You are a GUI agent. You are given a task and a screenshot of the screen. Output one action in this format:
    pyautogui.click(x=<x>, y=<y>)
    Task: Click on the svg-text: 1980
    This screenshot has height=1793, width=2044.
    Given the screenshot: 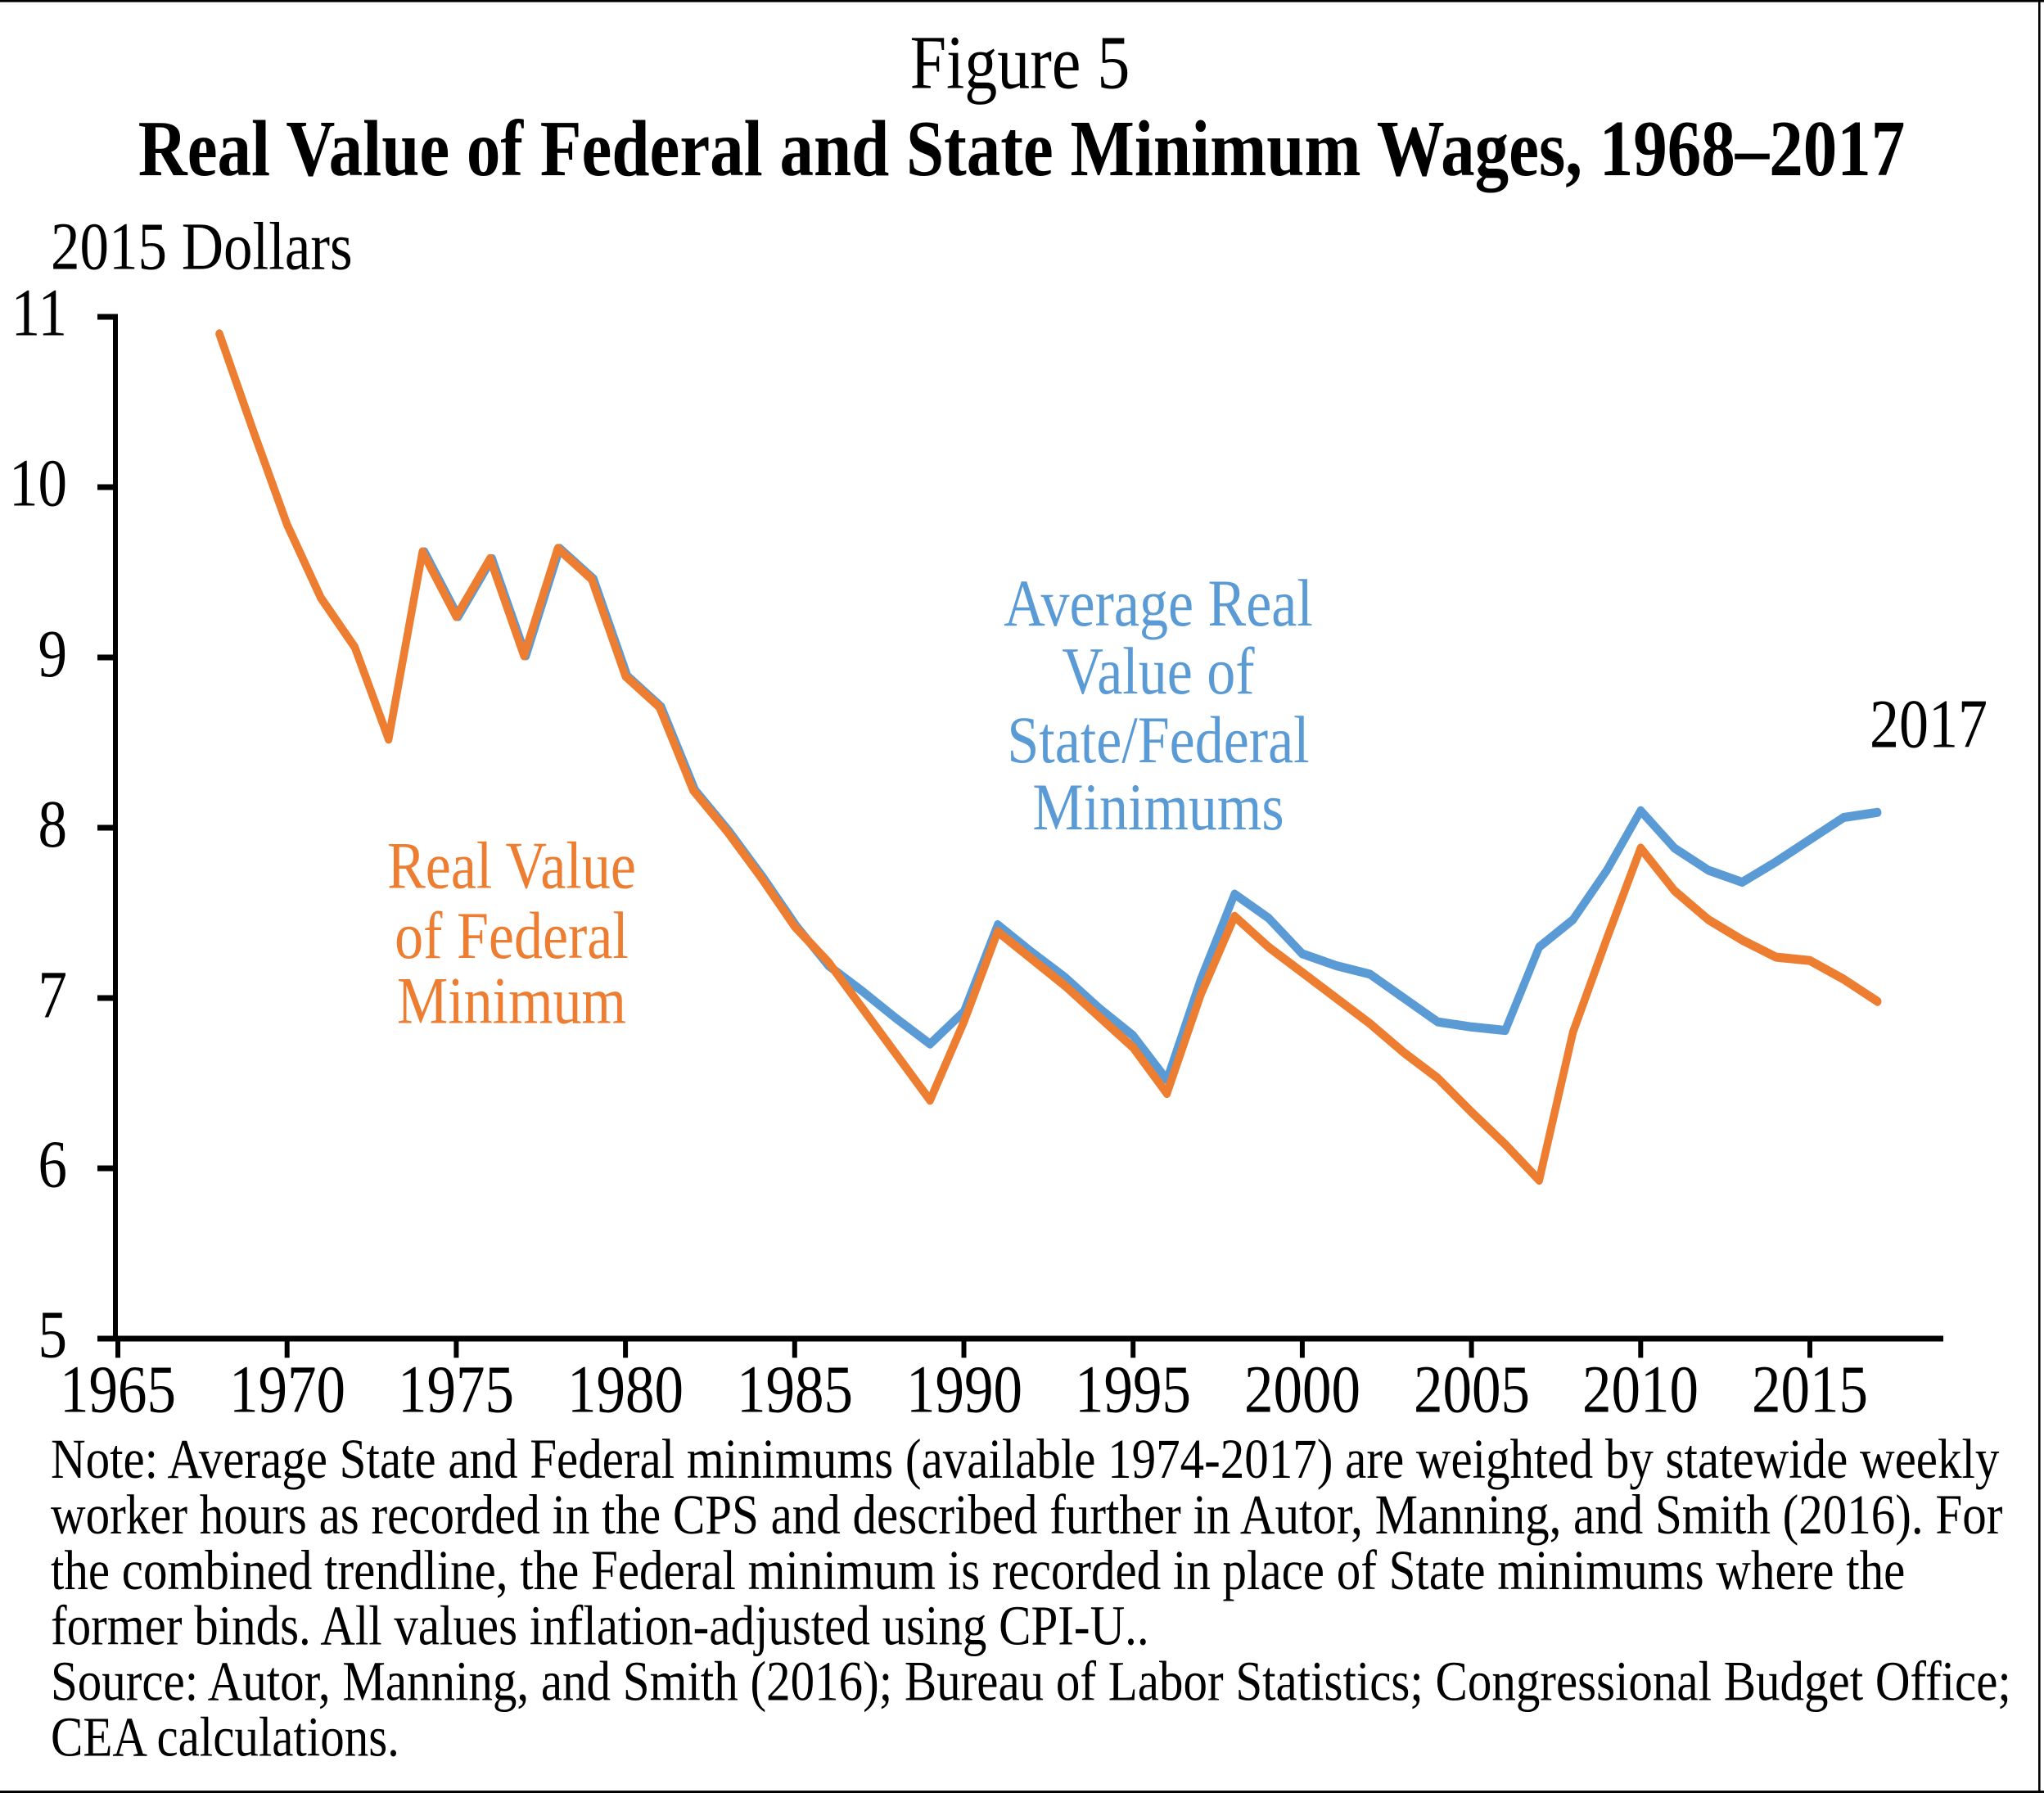 What is the action you would take?
    pyautogui.click(x=625, y=1388)
    